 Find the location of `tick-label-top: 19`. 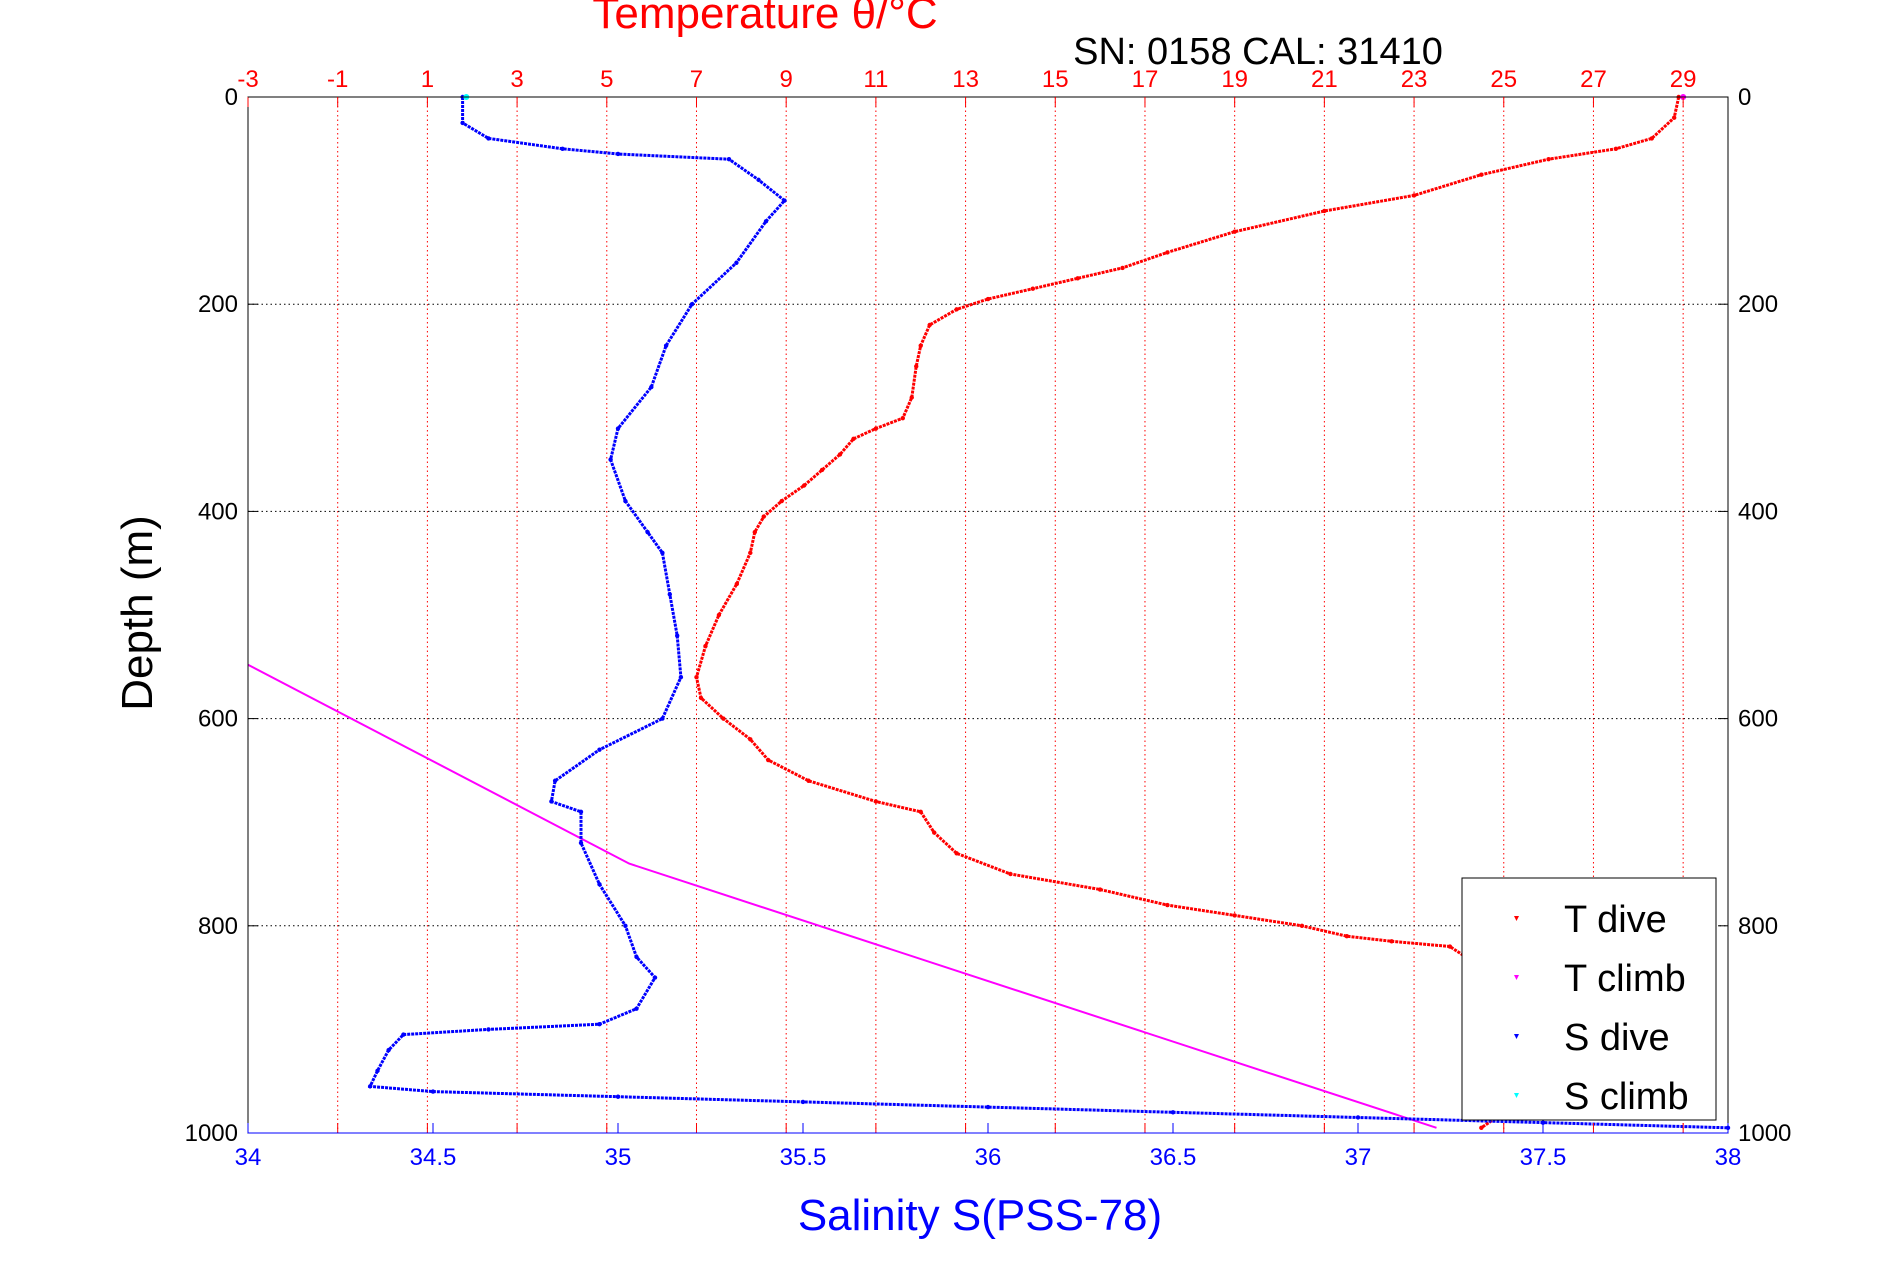

tick-label-top: 19 is located at coordinates (1234, 79).